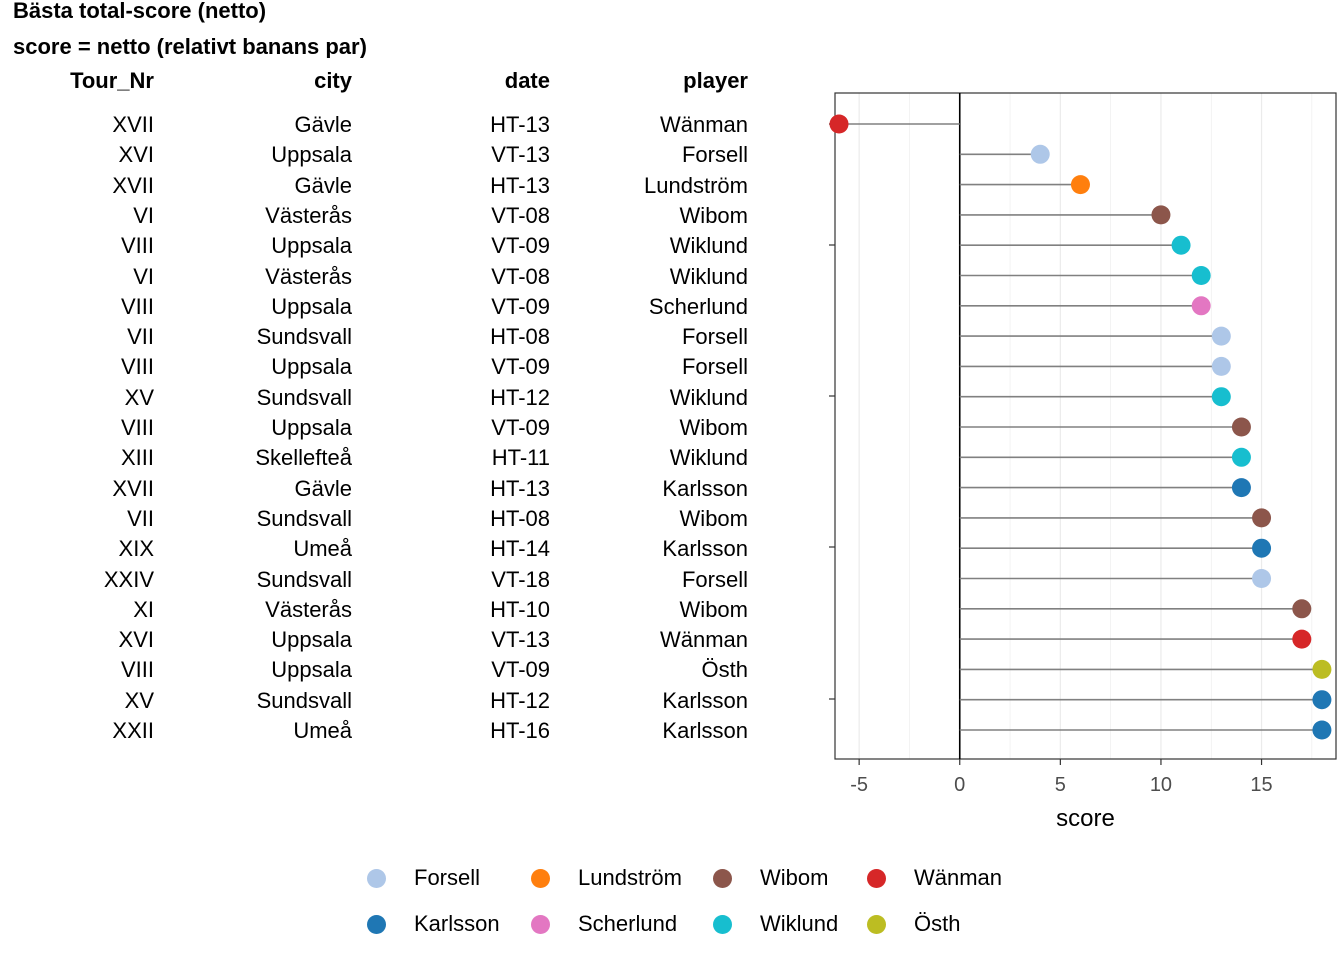 This screenshot has height=960, width=1344. What do you see at coordinates (715, 80) in the screenshot?
I see `header-player: player` at bounding box center [715, 80].